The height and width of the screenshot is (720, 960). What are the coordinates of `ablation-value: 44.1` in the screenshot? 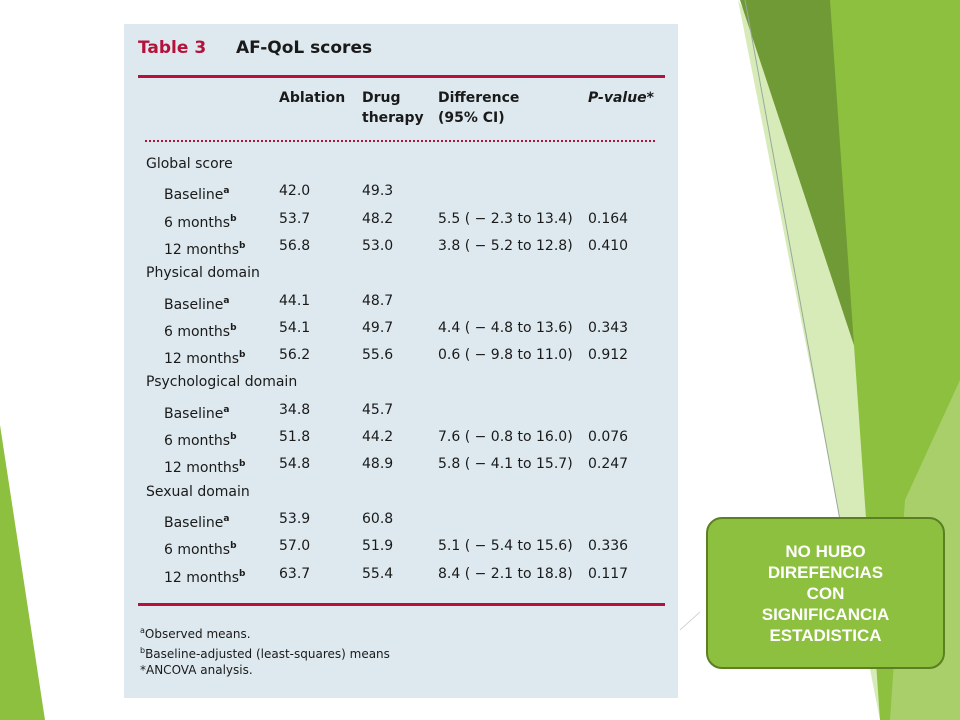 It's located at (295, 300).